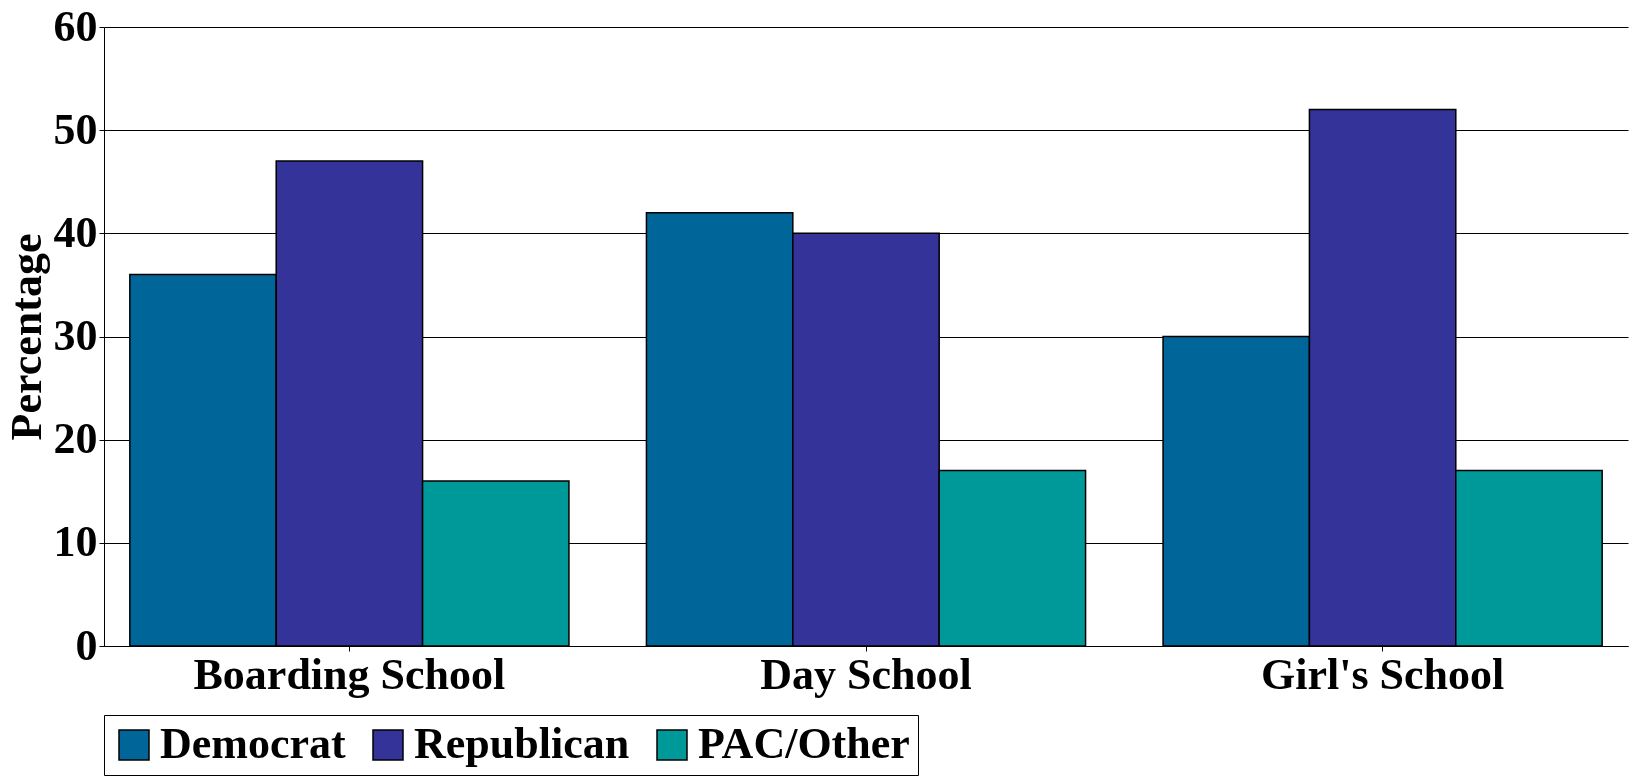 This screenshot has height=781, width=1633. Describe the element at coordinates (86, 645) in the screenshot. I see `y-tick-label: 0` at that location.